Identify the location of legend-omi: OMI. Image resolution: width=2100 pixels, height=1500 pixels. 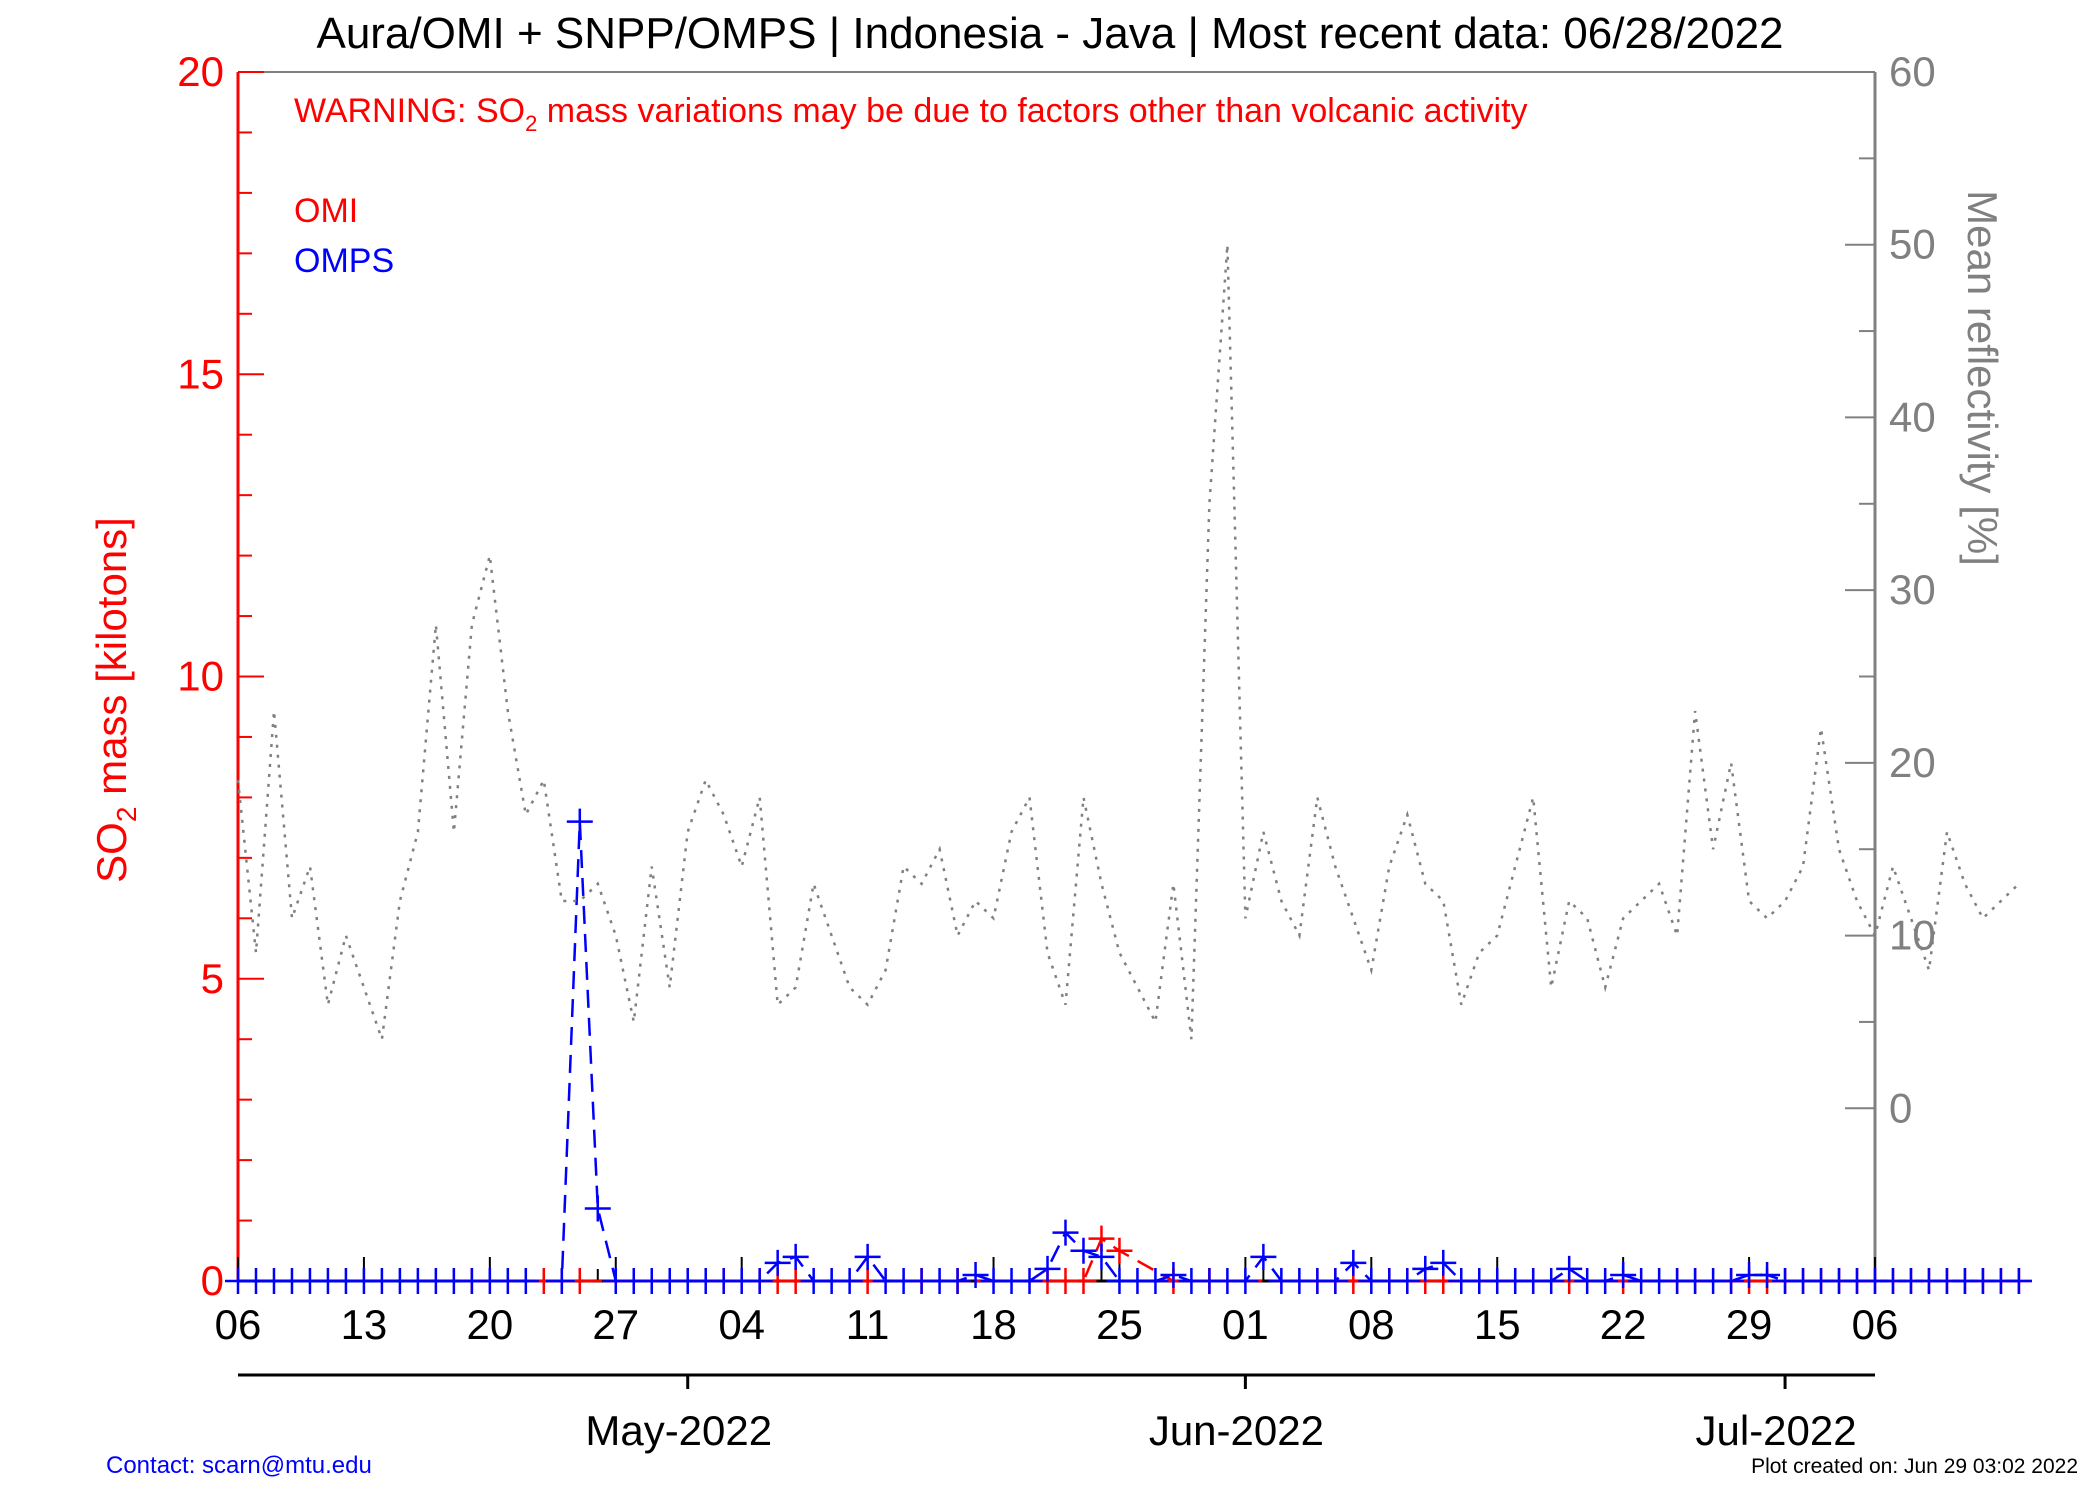
(326, 211).